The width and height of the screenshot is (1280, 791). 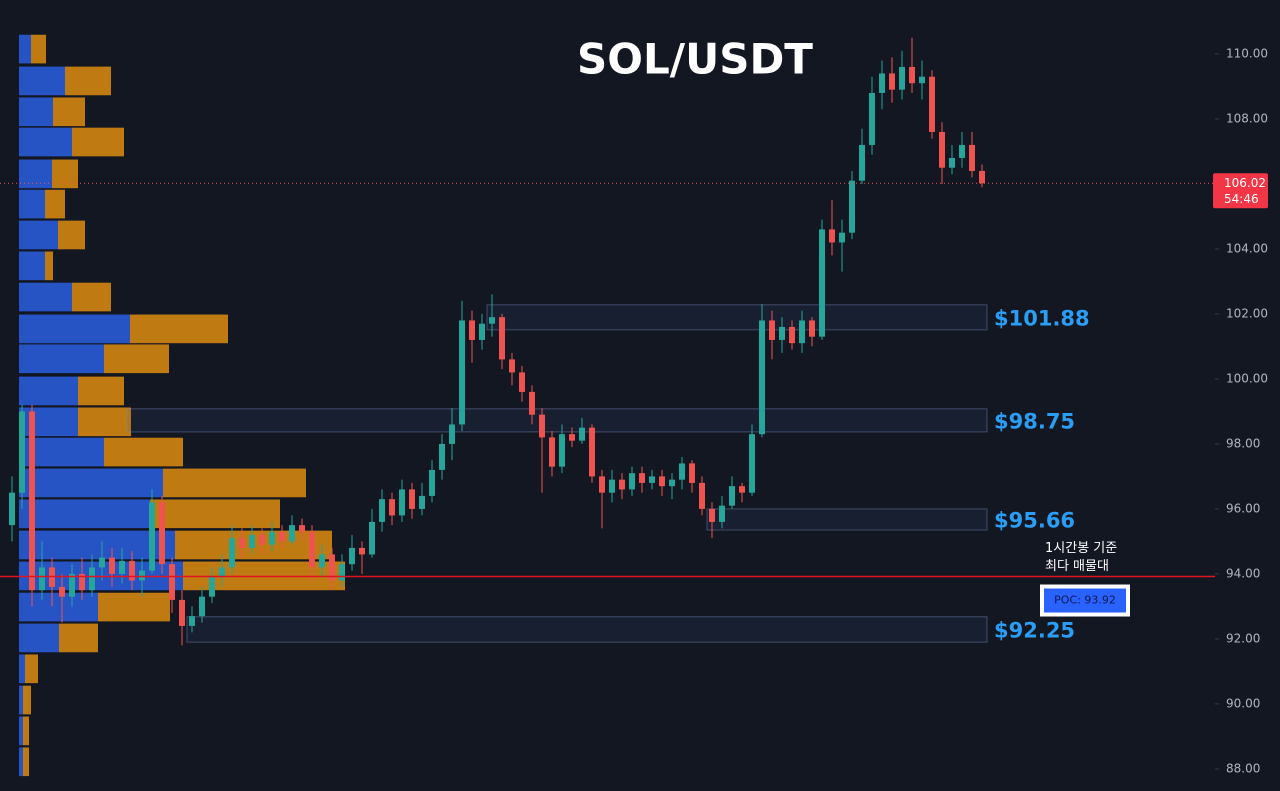 I want to click on y-tick-label: 104.00, so click(x=1247, y=248).